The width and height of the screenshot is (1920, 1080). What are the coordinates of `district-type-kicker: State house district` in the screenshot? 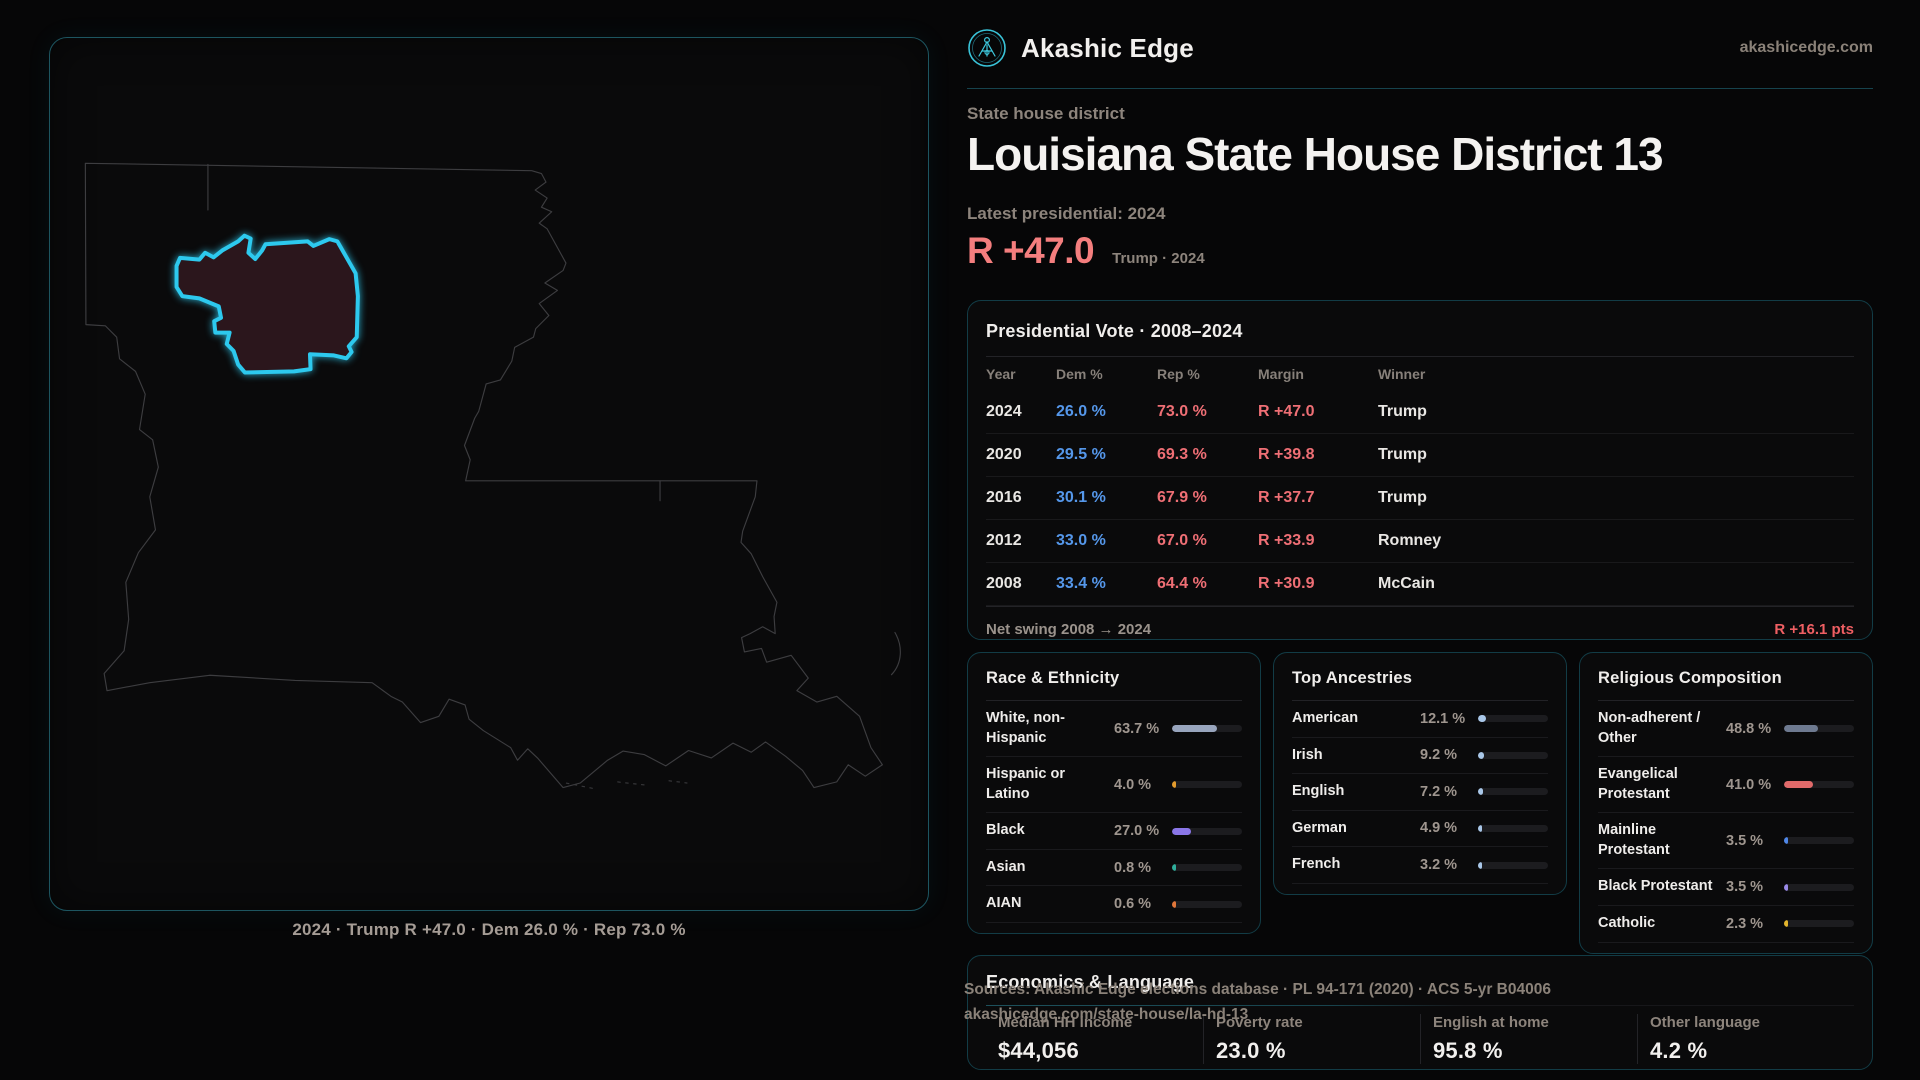 It's located at (1046, 113).